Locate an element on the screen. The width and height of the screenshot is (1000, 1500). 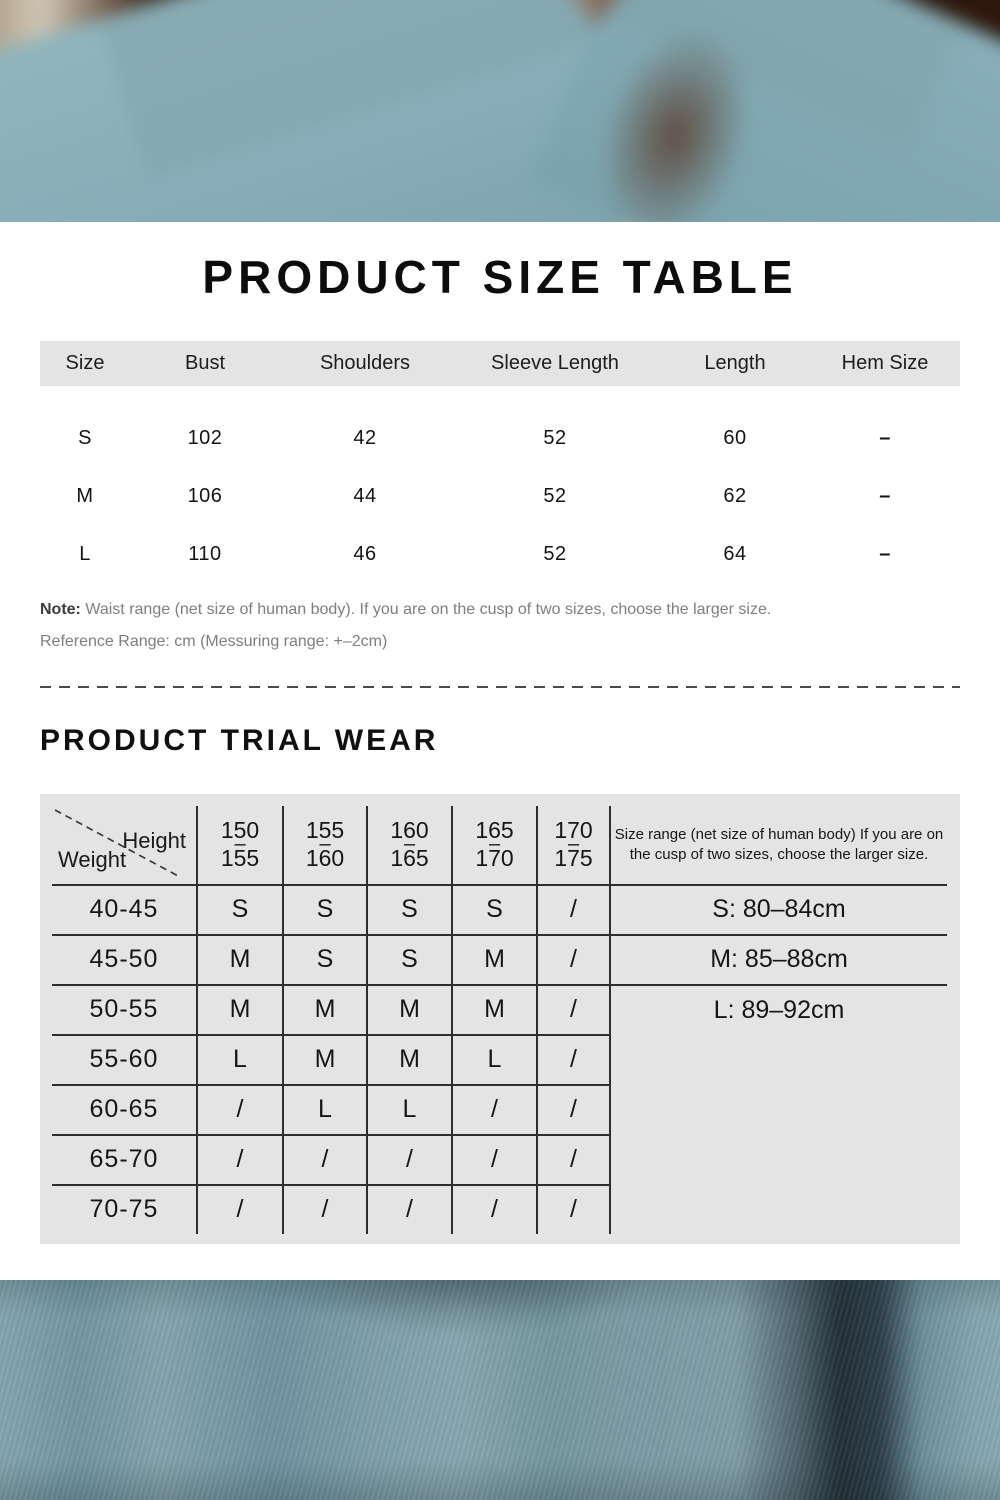
size-table-header: Size is located at coordinates (85, 362).